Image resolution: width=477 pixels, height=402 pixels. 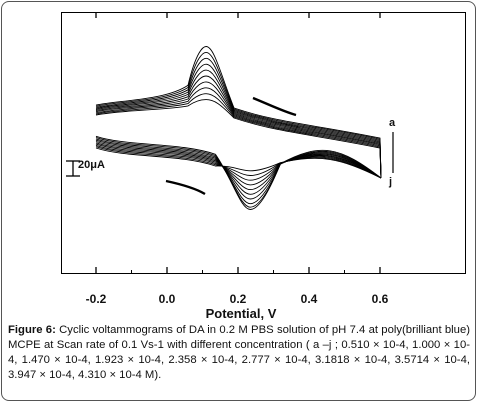 What do you see at coordinates (380, 299) in the screenshot?
I see `x-tick-label: 0.6` at bounding box center [380, 299].